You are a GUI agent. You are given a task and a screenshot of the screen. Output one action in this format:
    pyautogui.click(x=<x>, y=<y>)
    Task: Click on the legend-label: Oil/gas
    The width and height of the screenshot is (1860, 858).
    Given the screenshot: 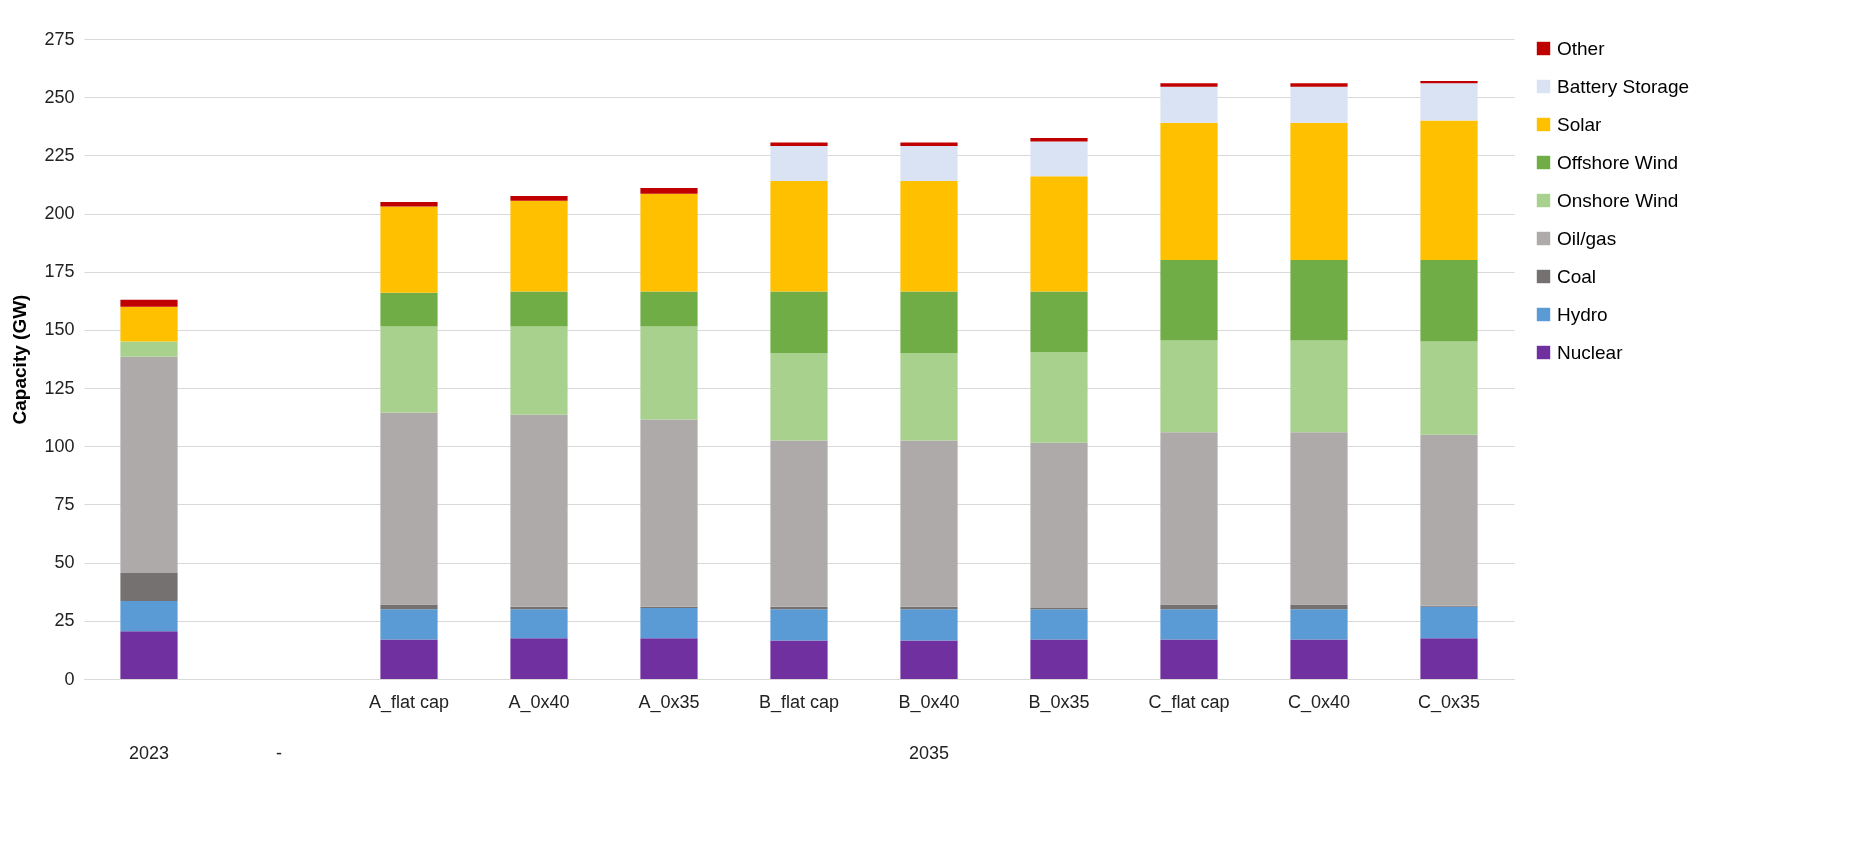 What is the action you would take?
    pyautogui.click(x=1587, y=238)
    